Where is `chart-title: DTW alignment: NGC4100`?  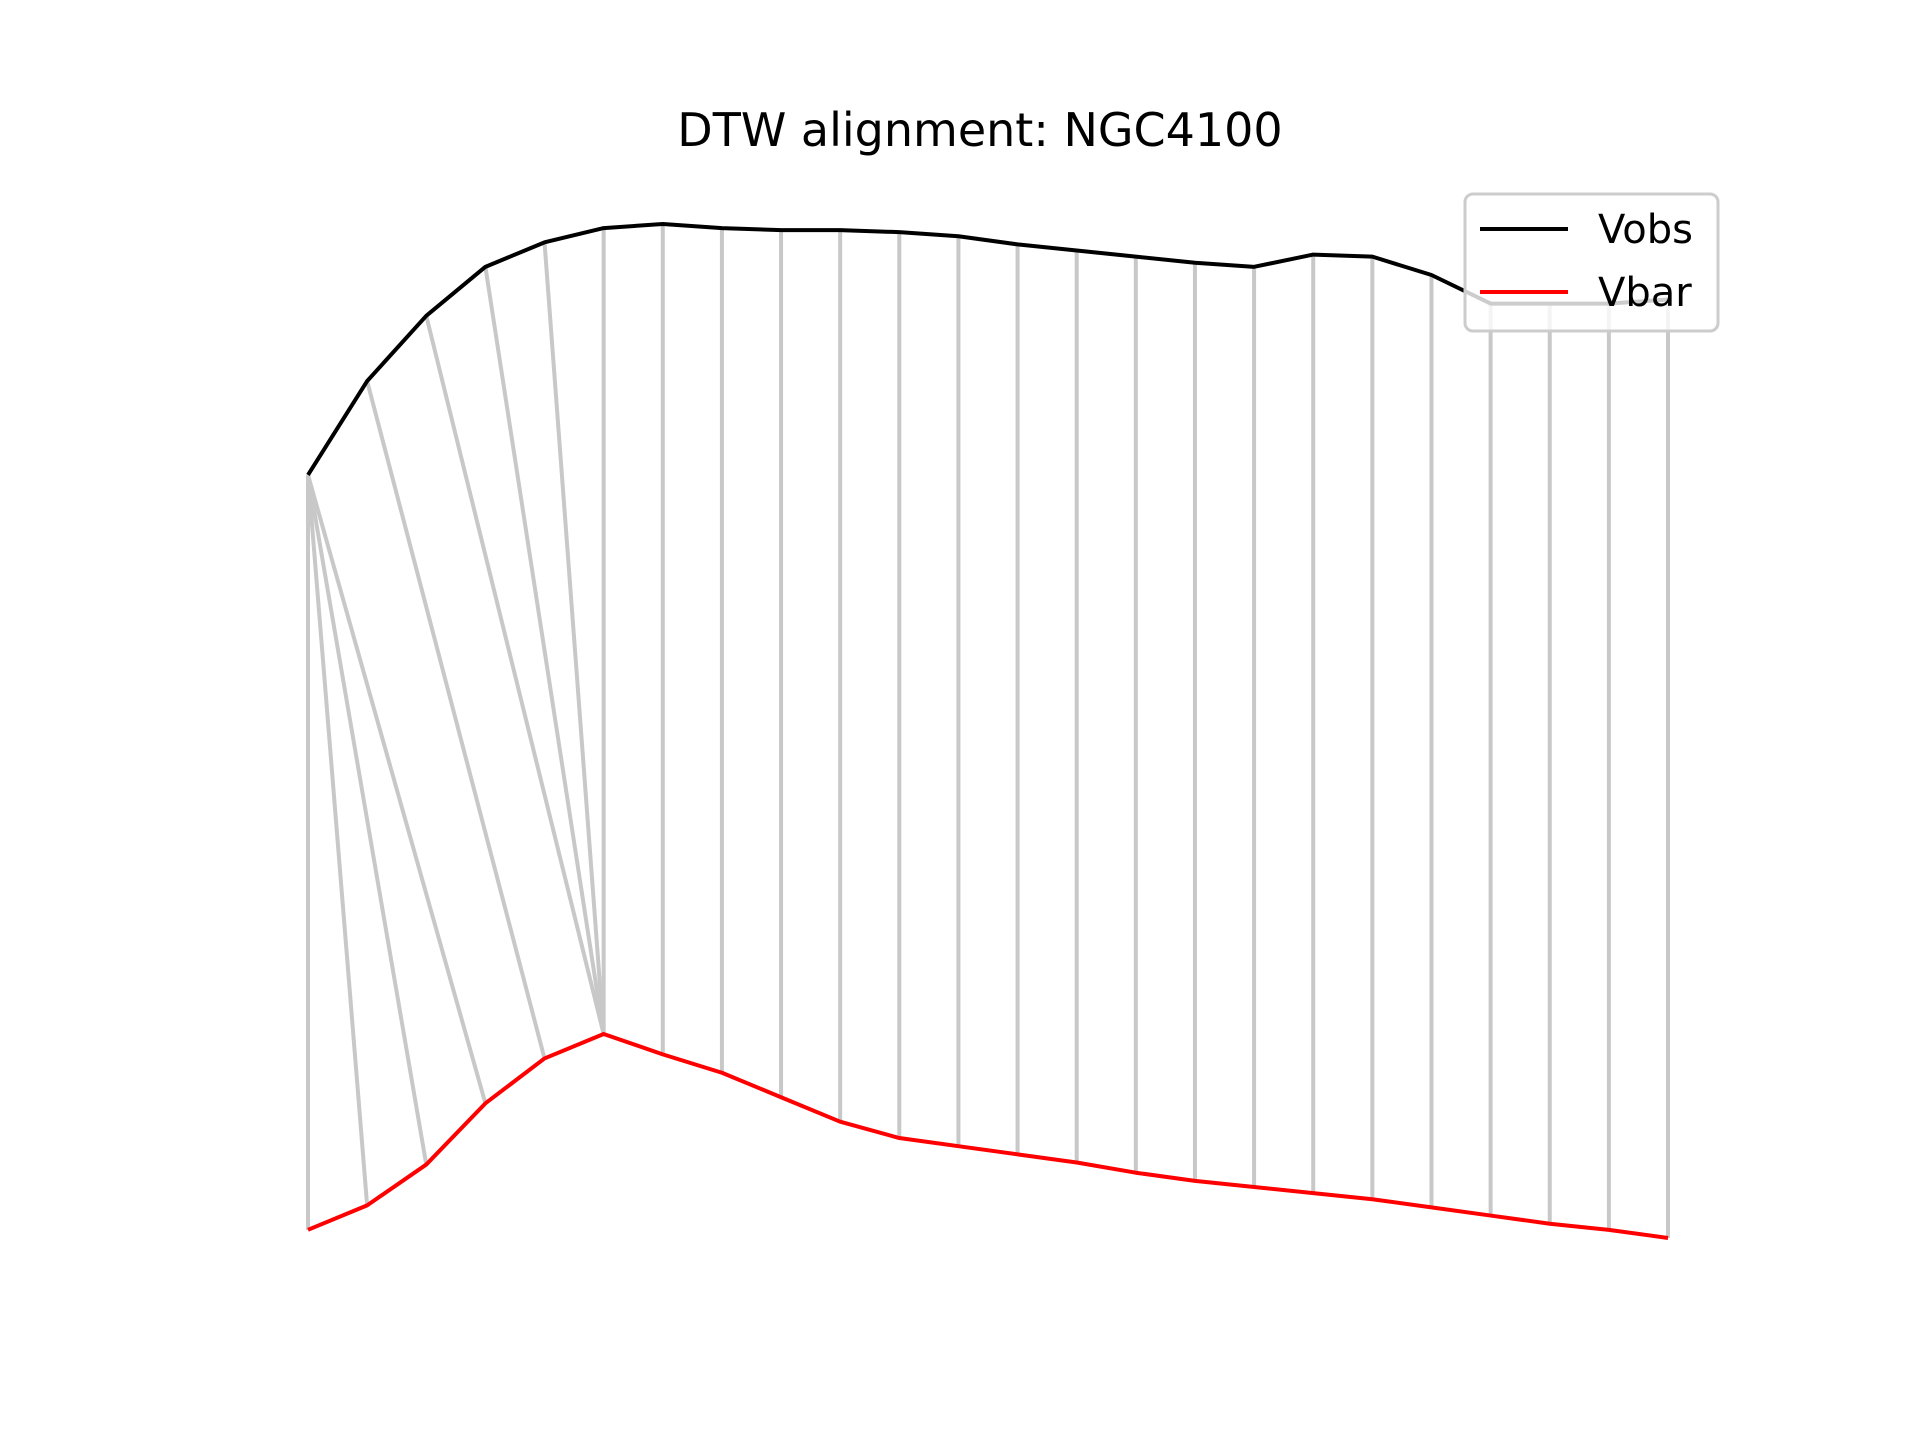
chart-title: DTW alignment: NGC4100 is located at coordinates (979, 130).